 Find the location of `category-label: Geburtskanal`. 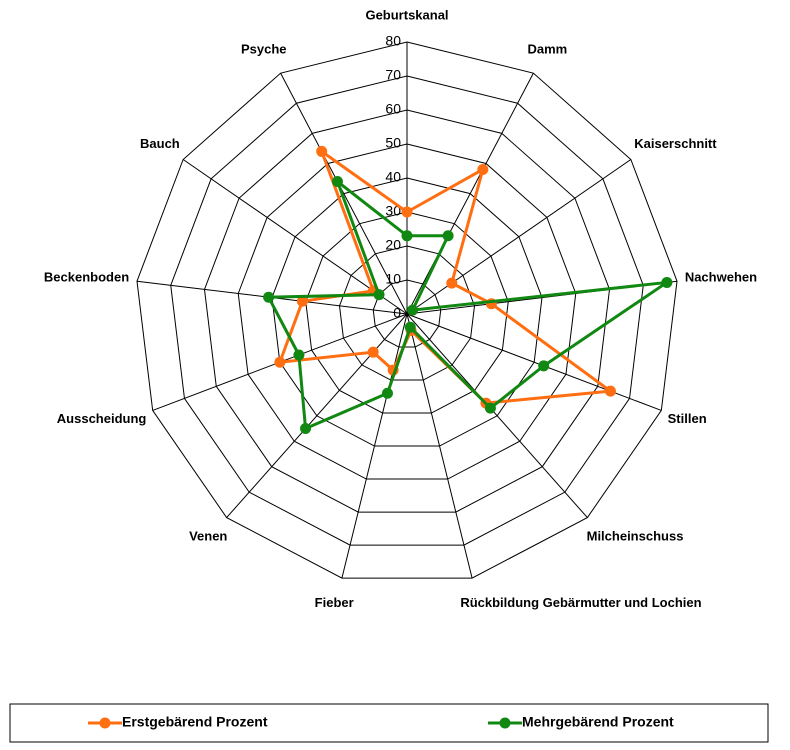

category-label: Geburtskanal is located at coordinates (406, 14).